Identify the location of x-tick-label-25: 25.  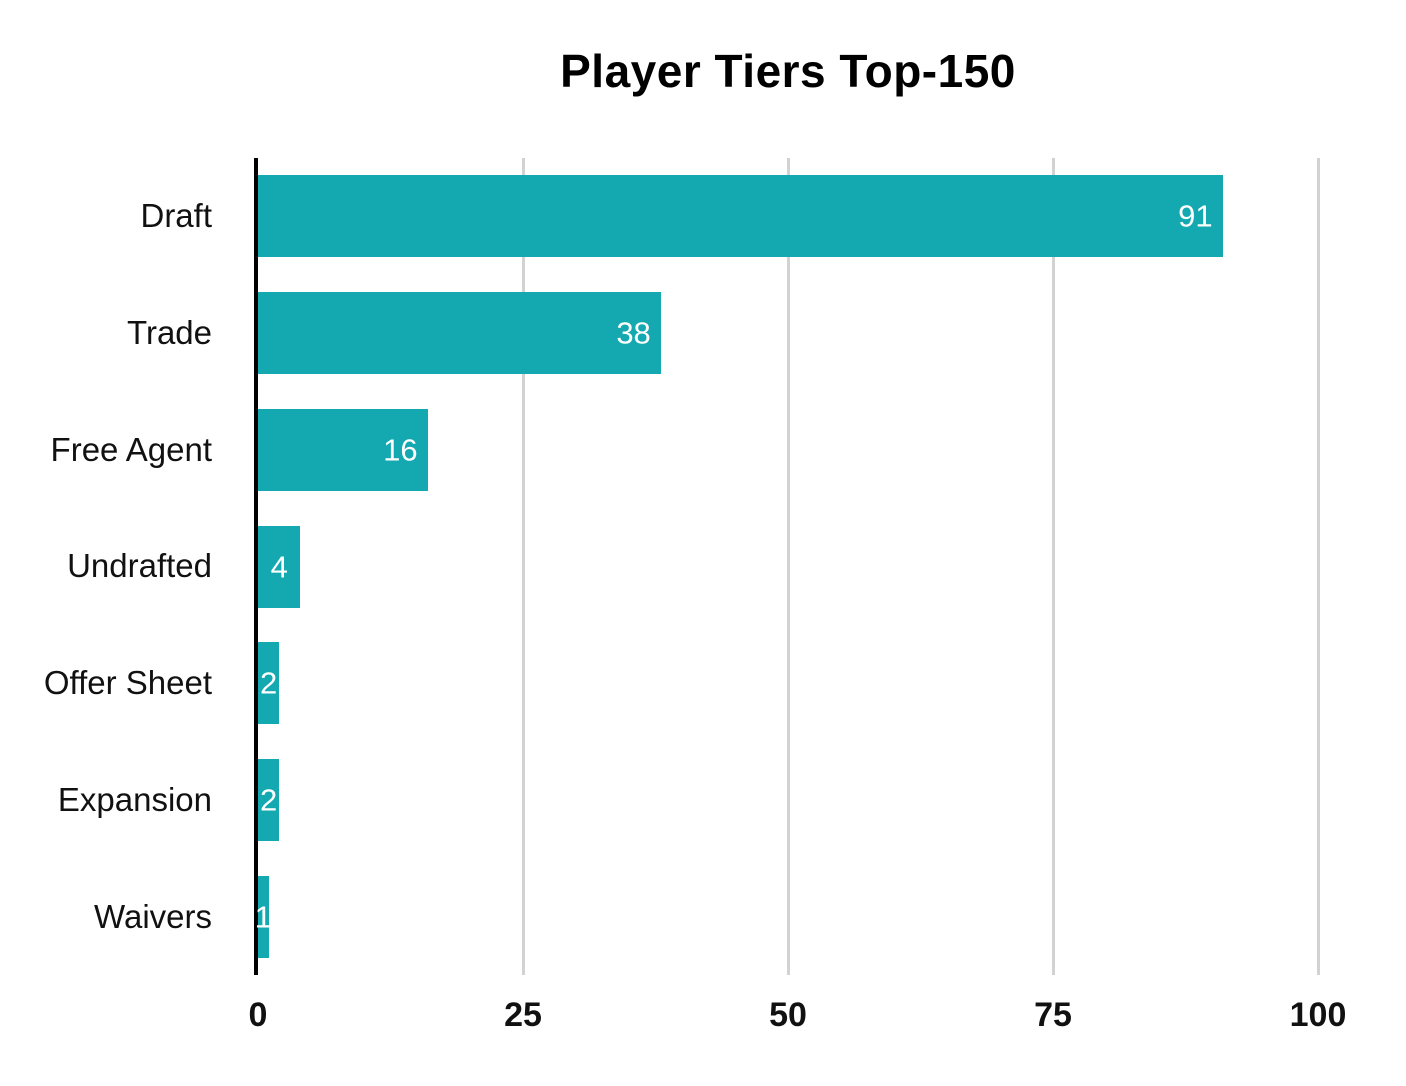
(523, 1015).